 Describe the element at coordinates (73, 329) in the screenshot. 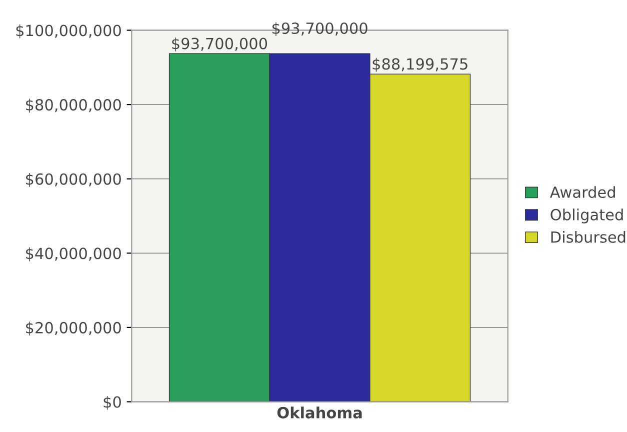

I see `y-tick-label: $20,000,000` at that location.